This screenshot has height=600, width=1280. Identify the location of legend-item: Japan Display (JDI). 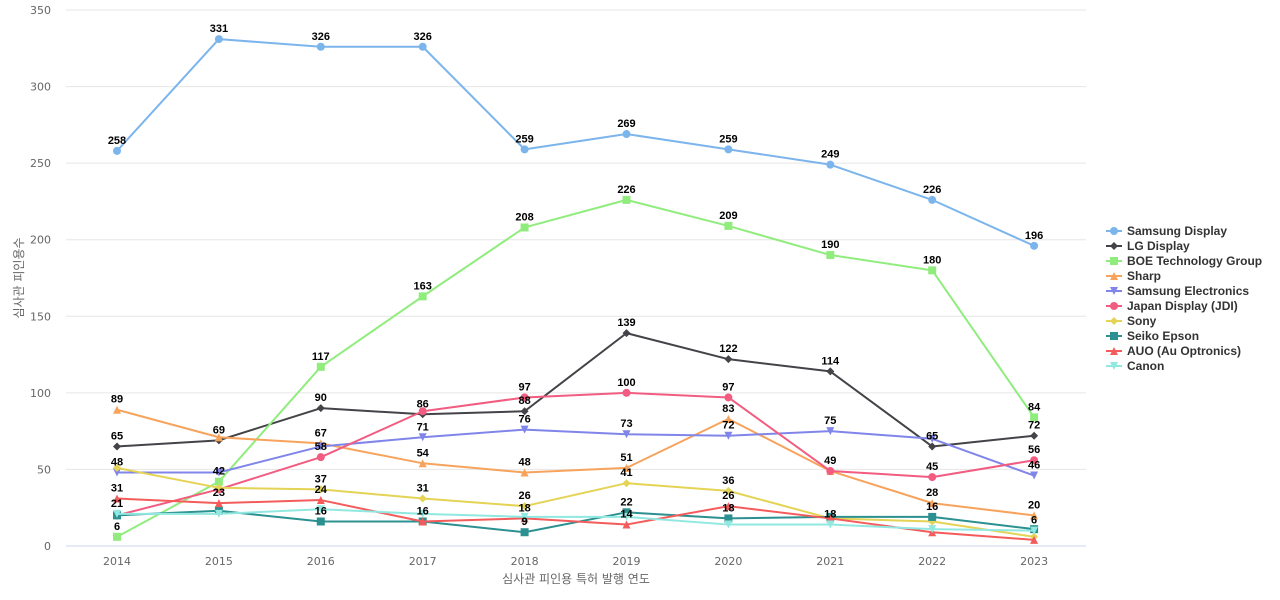
(1184, 305).